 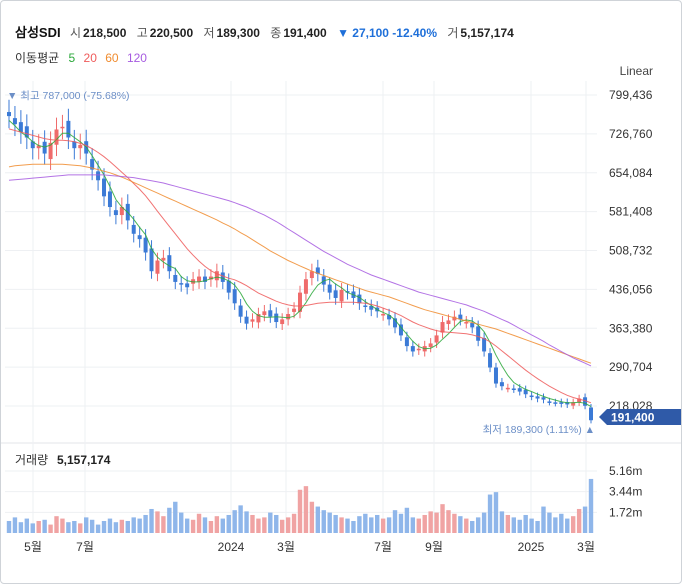 I want to click on moving-average-title: 이동평균, so click(x=37, y=58).